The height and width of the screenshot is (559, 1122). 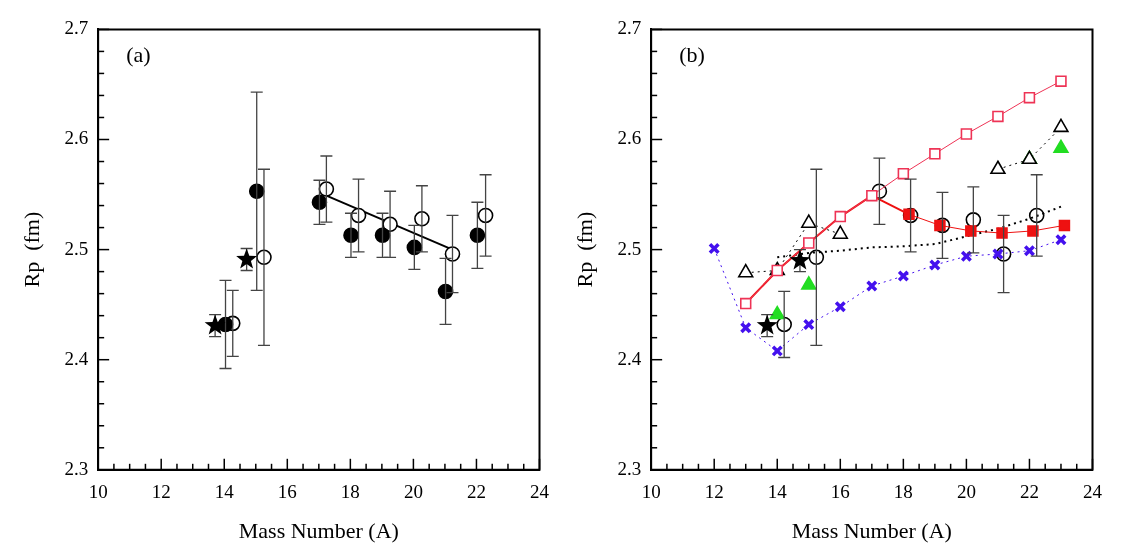 What do you see at coordinates (692, 55) in the screenshot?
I see `annotation: (b)` at bounding box center [692, 55].